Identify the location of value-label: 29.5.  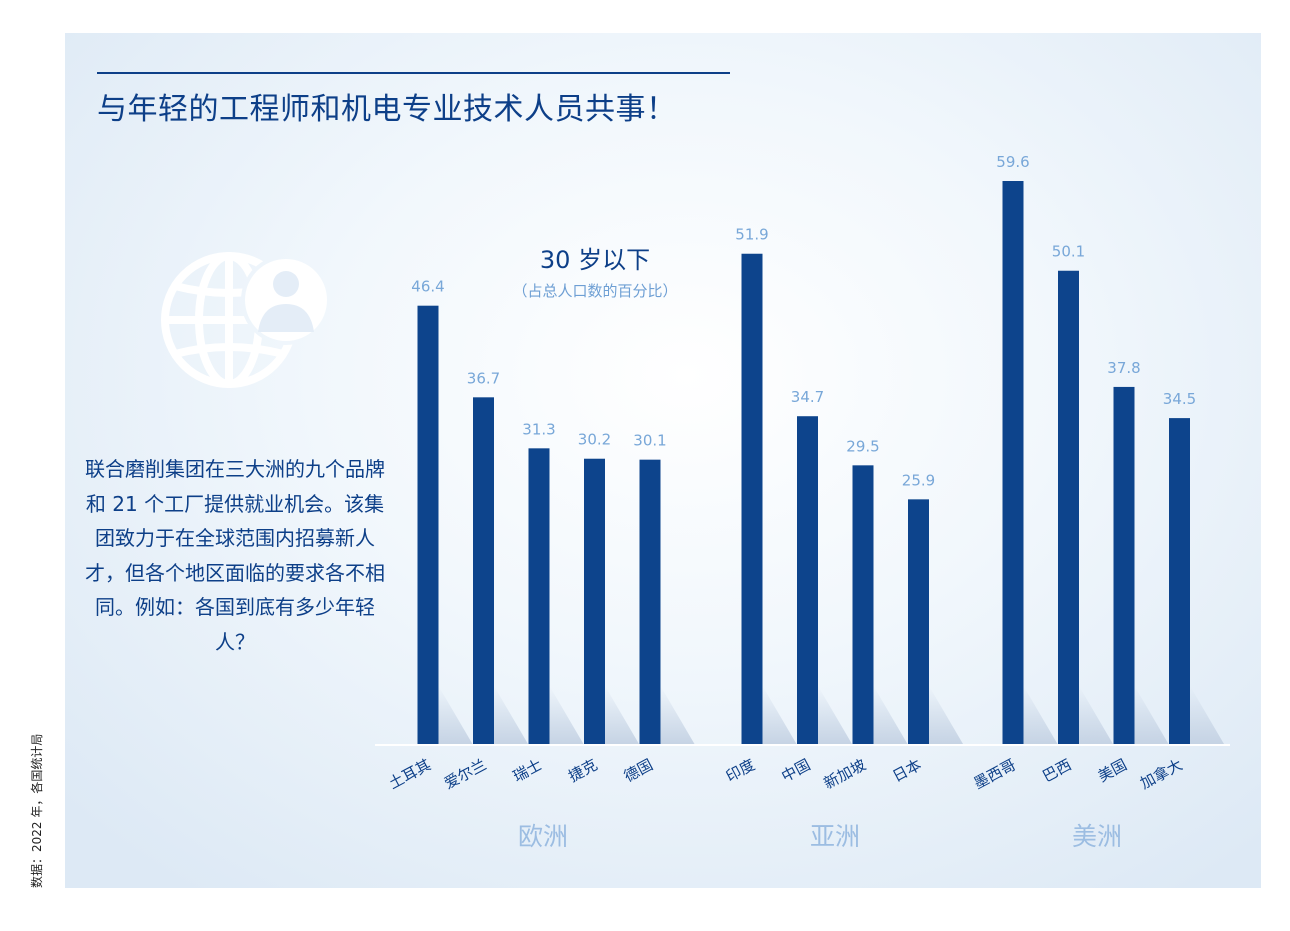
(862, 446).